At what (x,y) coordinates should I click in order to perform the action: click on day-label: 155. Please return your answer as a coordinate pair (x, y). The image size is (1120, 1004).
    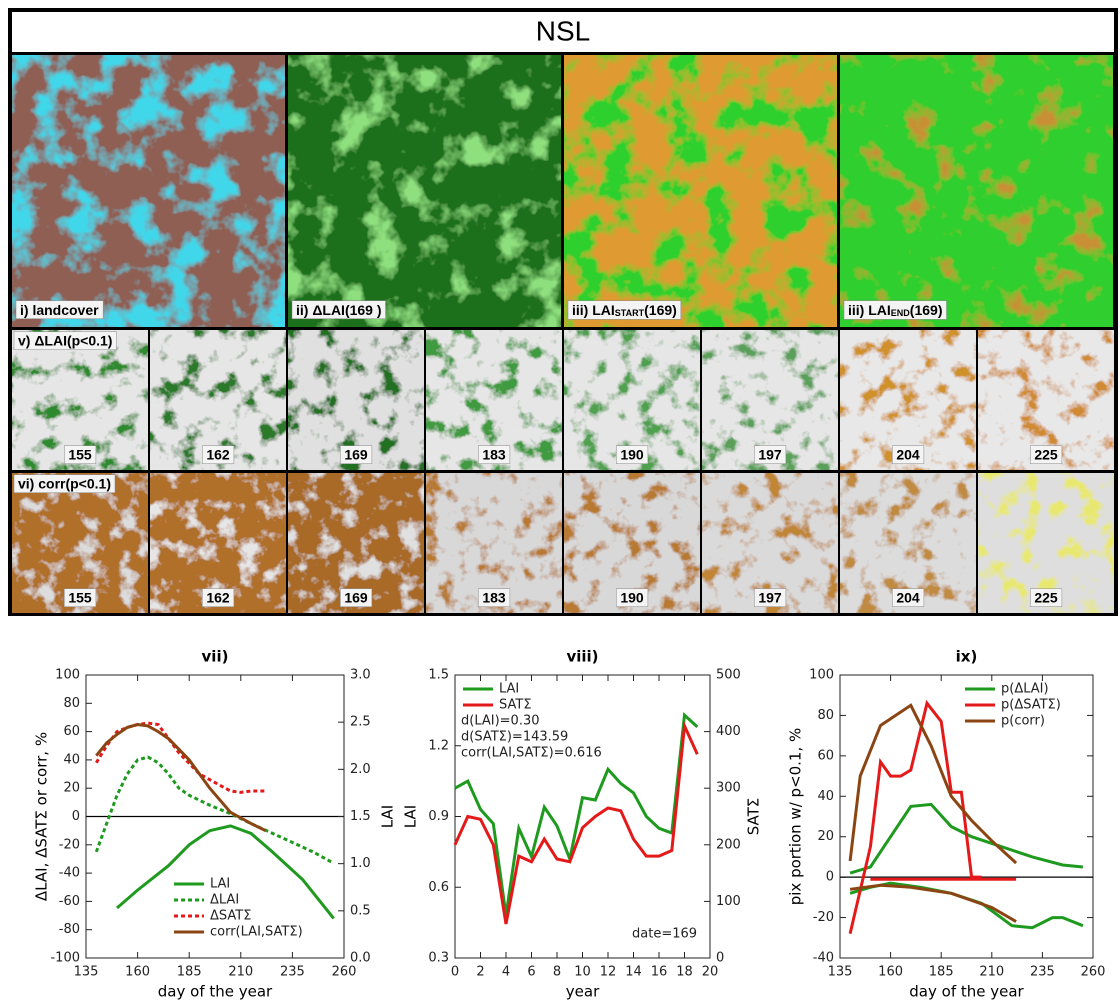
    Looking at the image, I should click on (80, 598).